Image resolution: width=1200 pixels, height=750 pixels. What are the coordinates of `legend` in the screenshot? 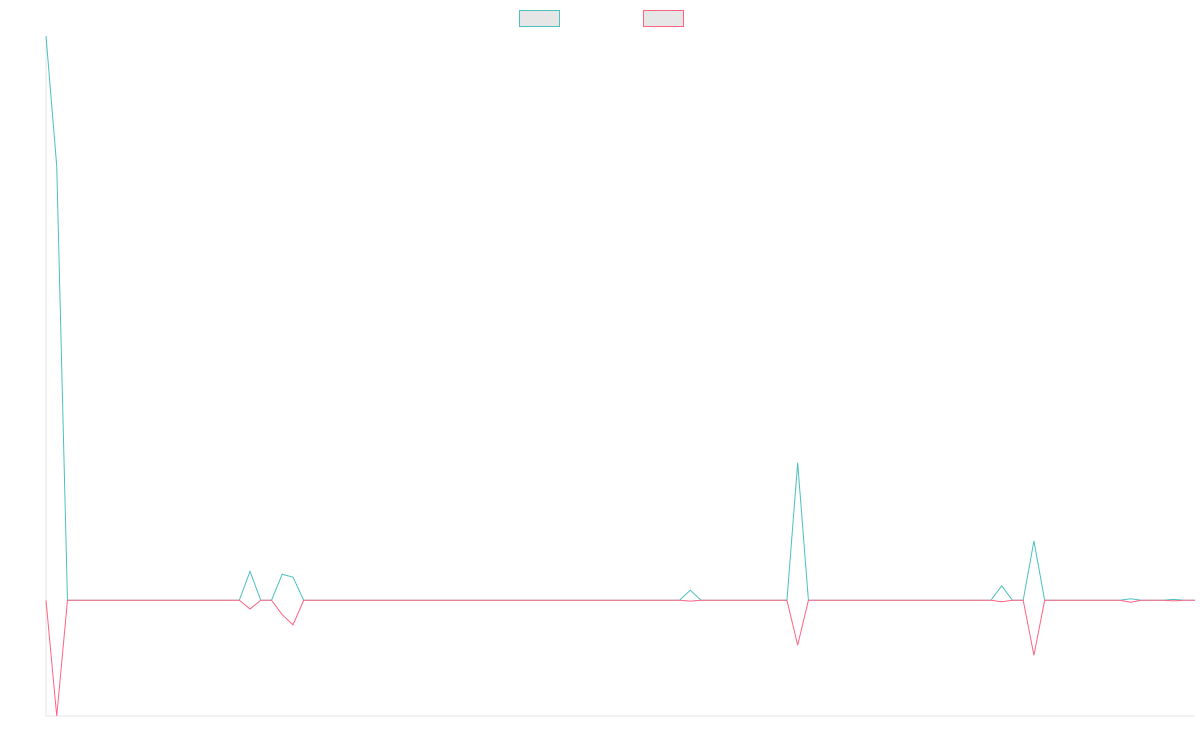 It's located at (601, 18).